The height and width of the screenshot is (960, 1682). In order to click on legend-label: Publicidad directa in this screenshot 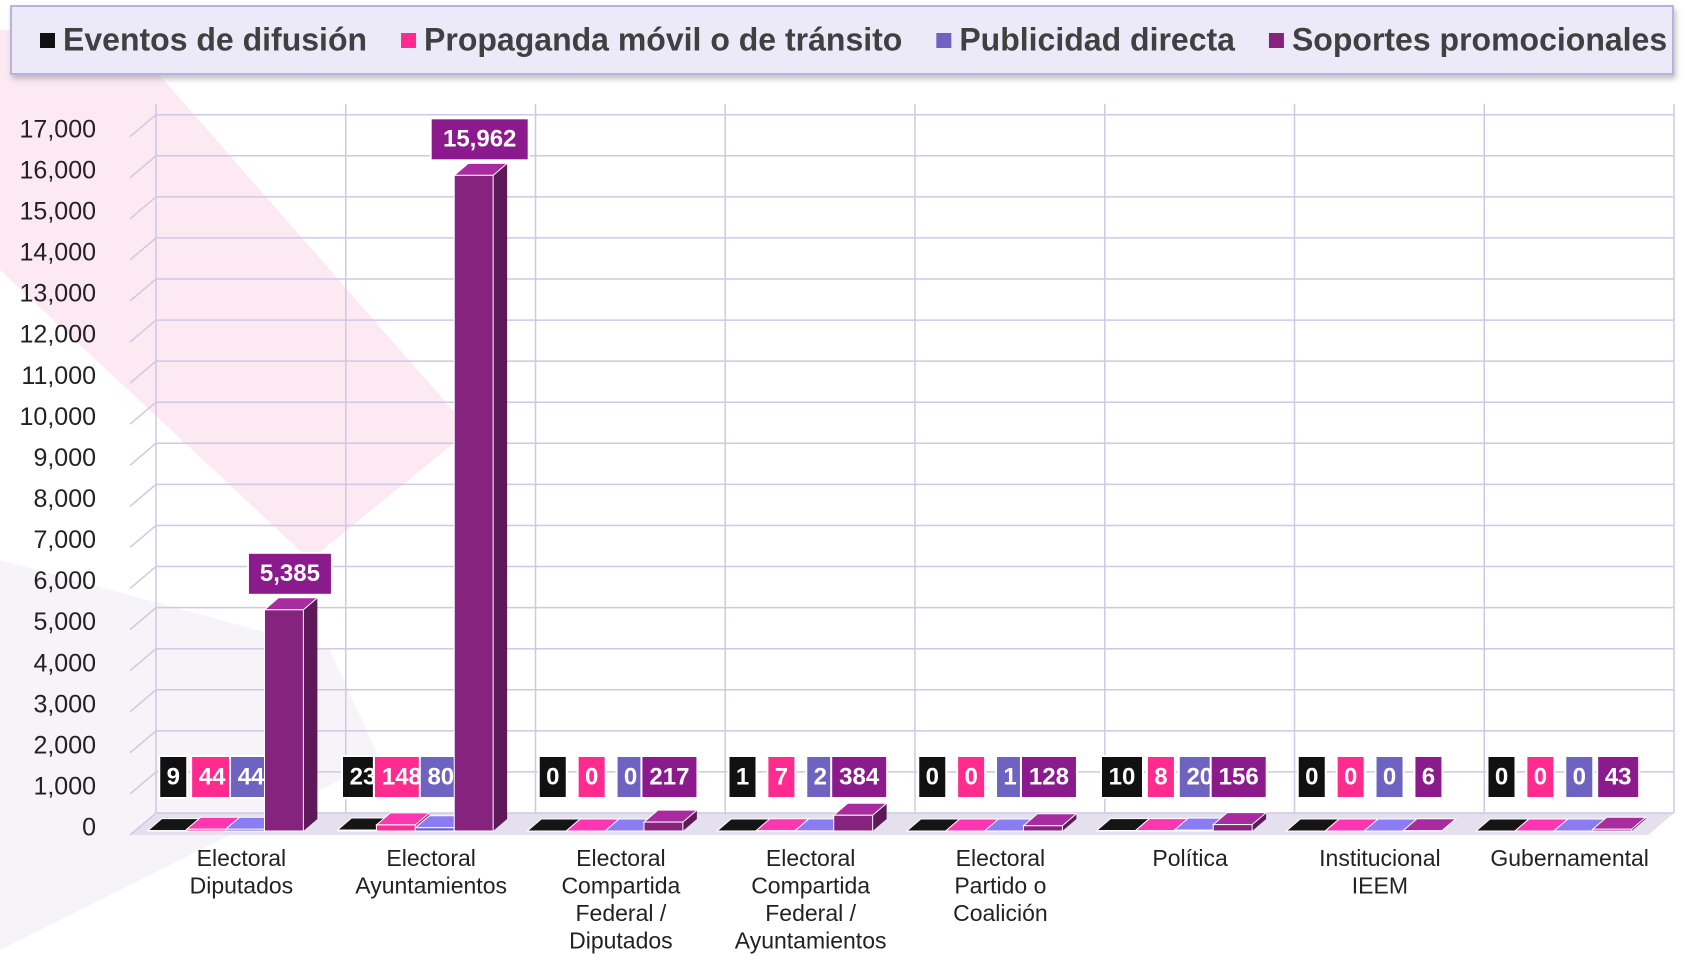, I will do `click(1097, 39)`.